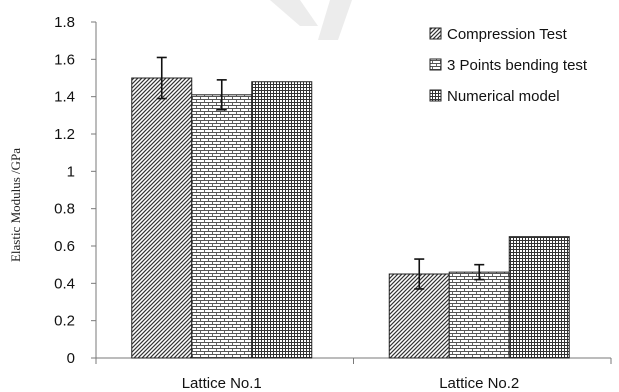  Describe the element at coordinates (64, 209) in the screenshot. I see `y-tick-label: 0.8` at that location.